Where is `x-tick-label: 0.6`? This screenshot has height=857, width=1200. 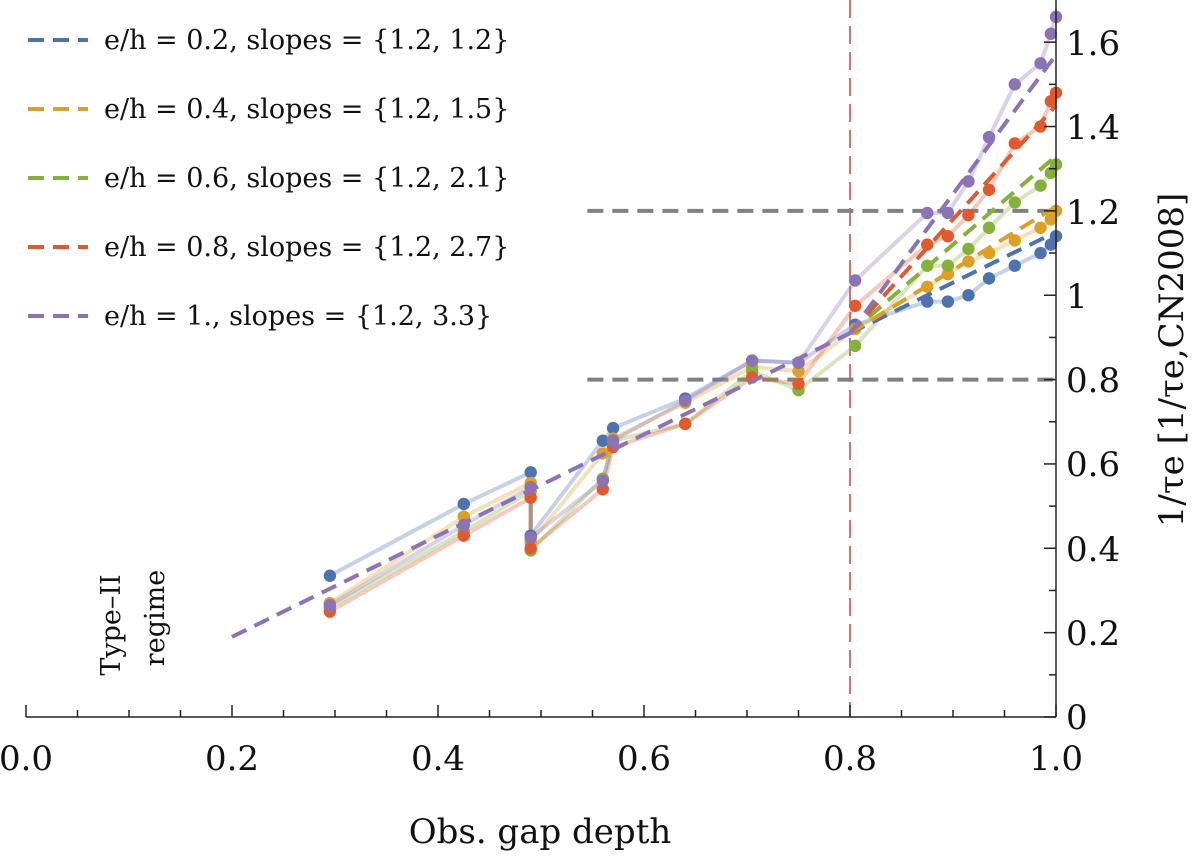
x-tick-label: 0.6 is located at coordinates (644, 759).